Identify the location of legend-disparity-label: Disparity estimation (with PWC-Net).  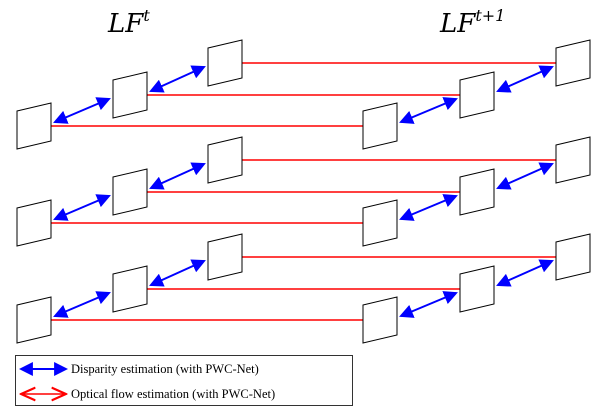
(165, 369).